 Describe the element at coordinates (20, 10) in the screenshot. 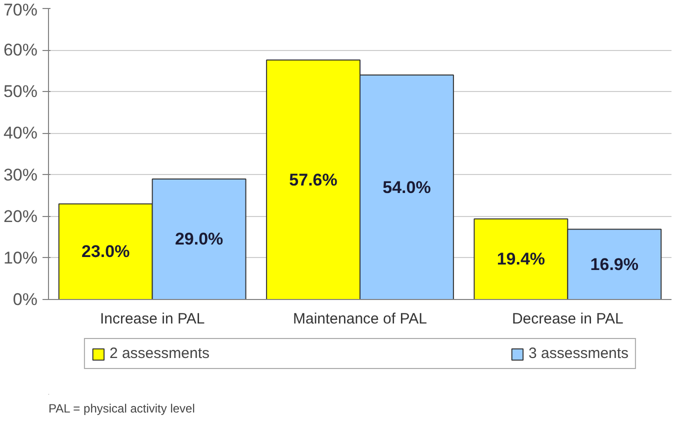

I see `y-tick-label: 70%` at that location.